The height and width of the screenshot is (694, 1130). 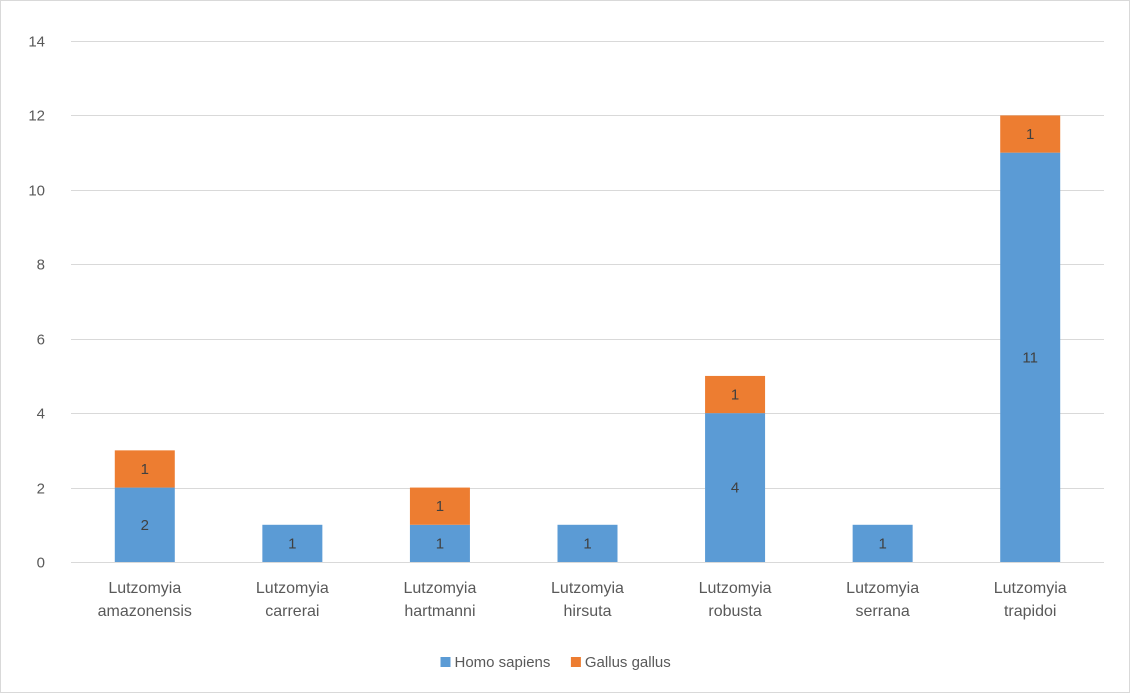 I want to click on y-tick-label: 8, so click(x=41, y=265).